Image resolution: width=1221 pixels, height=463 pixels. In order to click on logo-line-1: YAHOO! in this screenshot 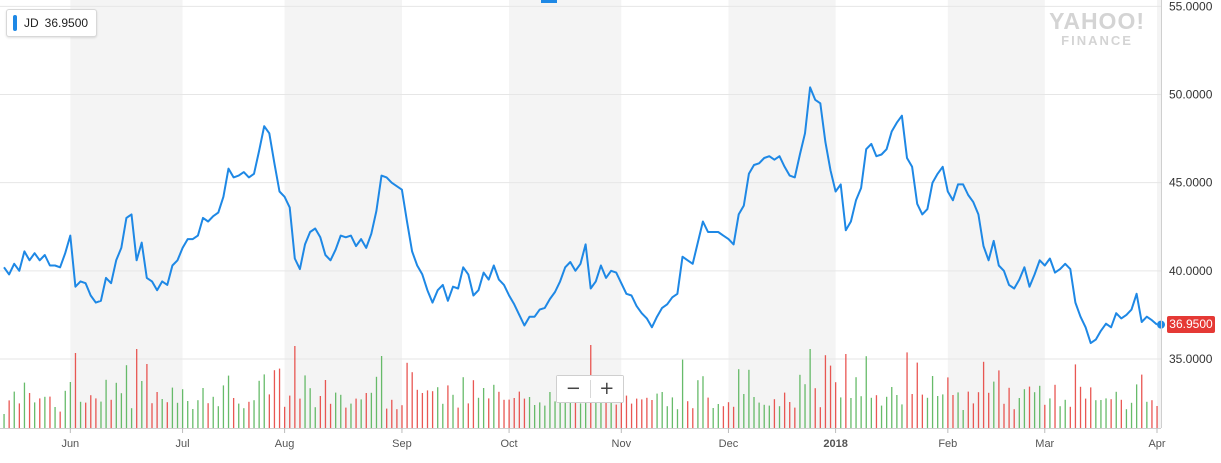, I will do `click(1097, 21)`.